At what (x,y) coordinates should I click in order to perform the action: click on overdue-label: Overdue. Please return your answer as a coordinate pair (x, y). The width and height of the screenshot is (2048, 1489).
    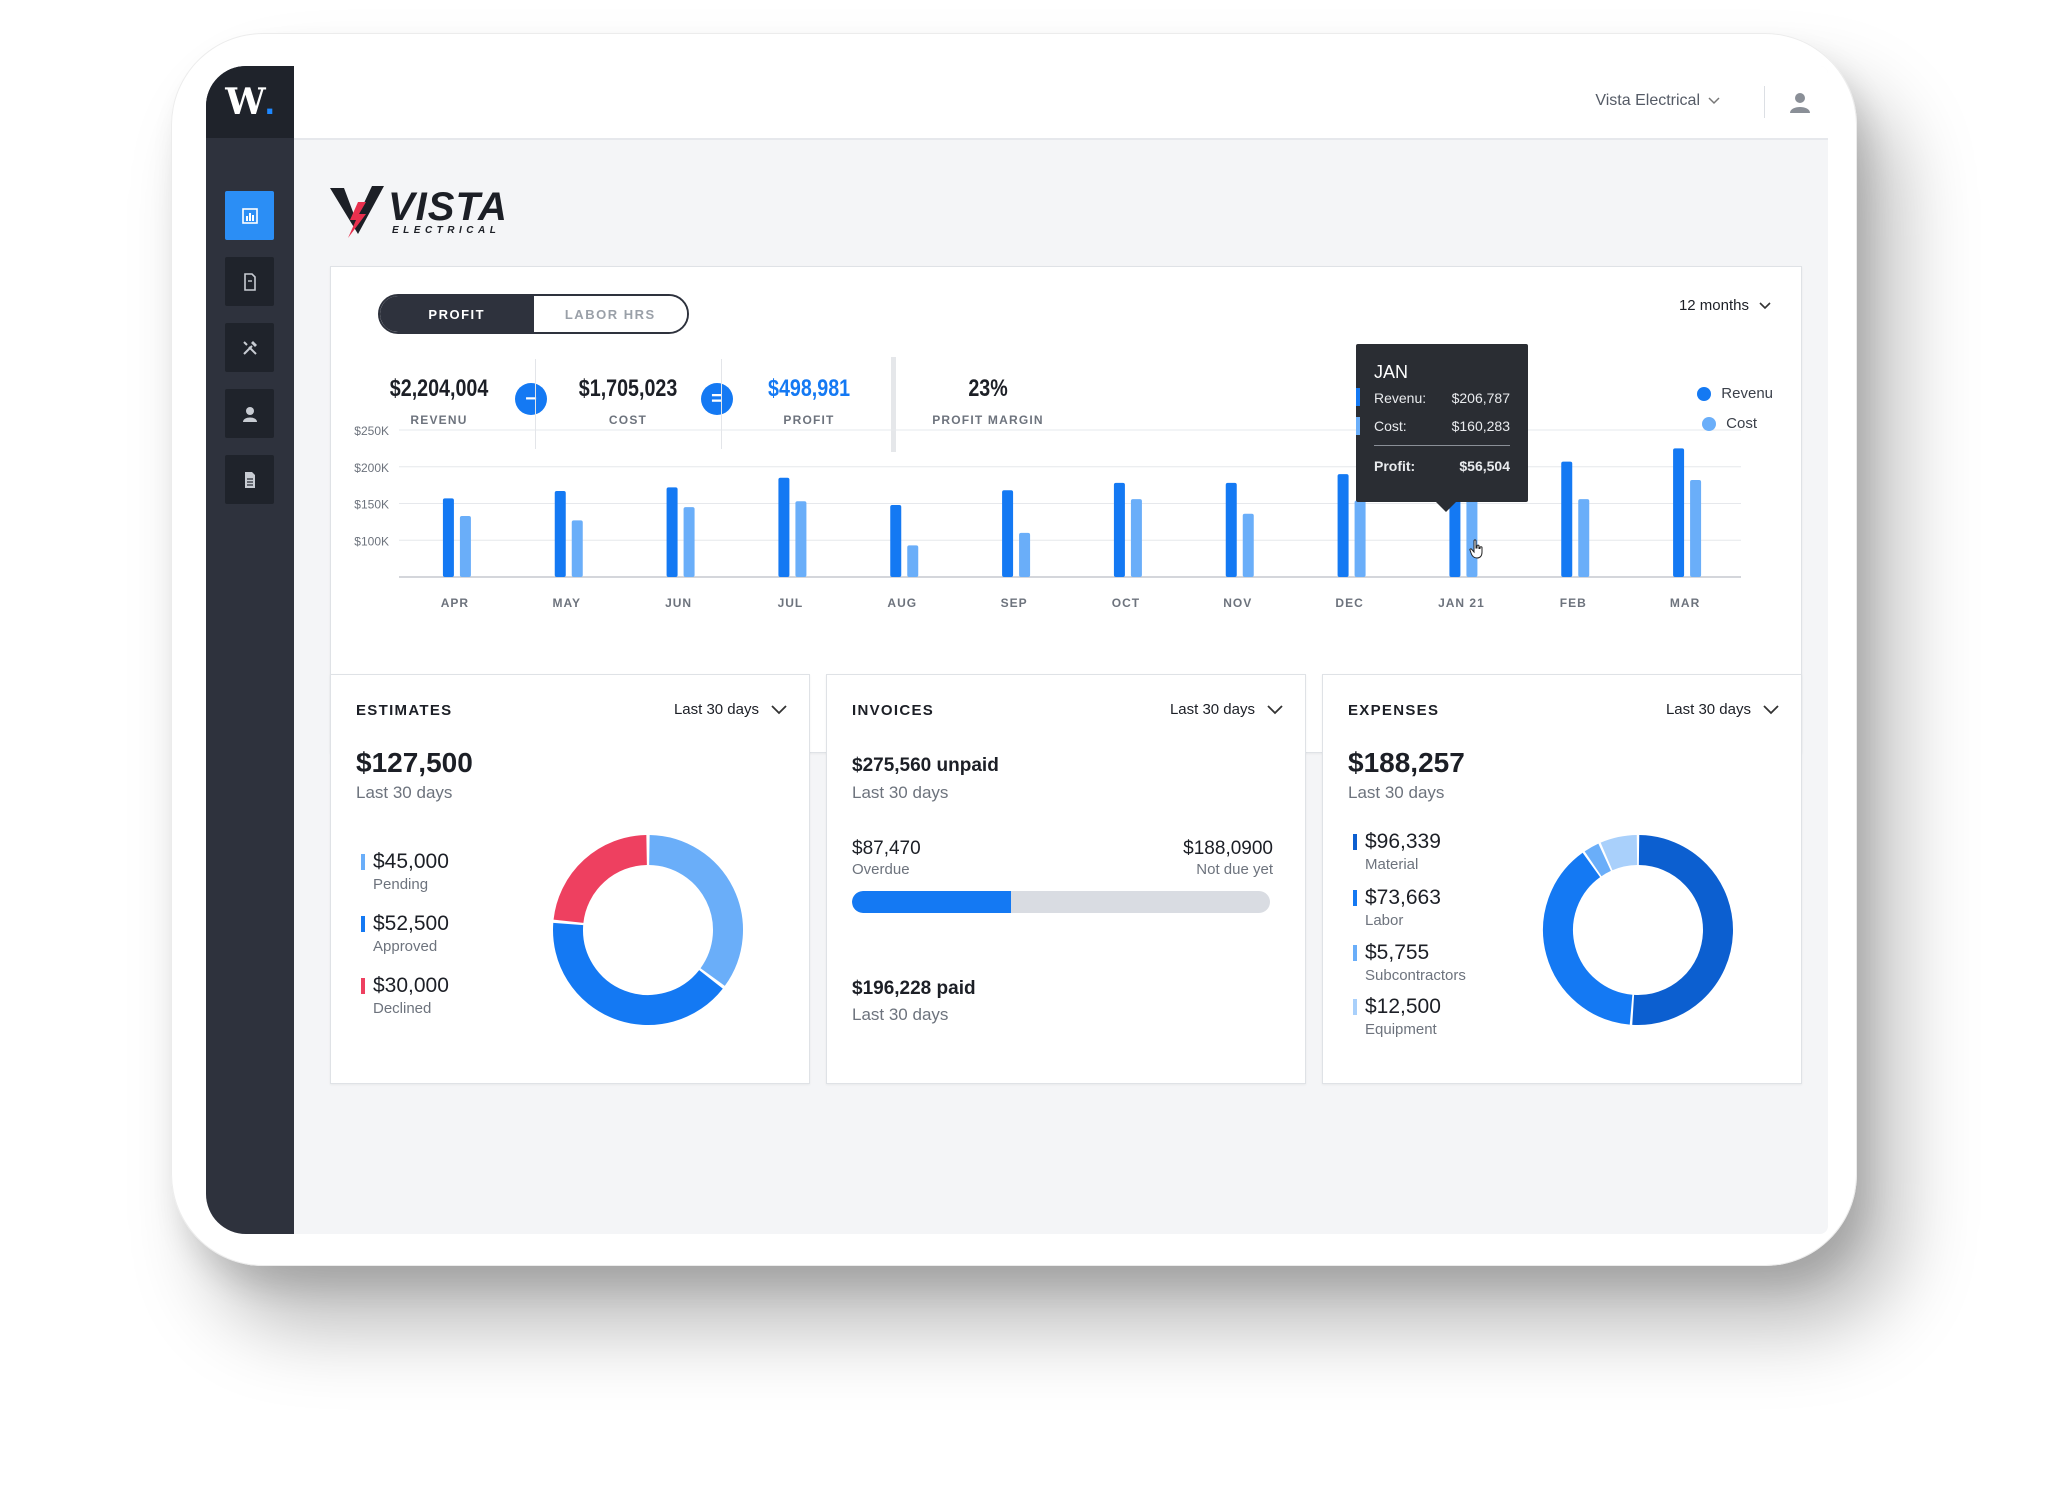
    Looking at the image, I should click on (881, 869).